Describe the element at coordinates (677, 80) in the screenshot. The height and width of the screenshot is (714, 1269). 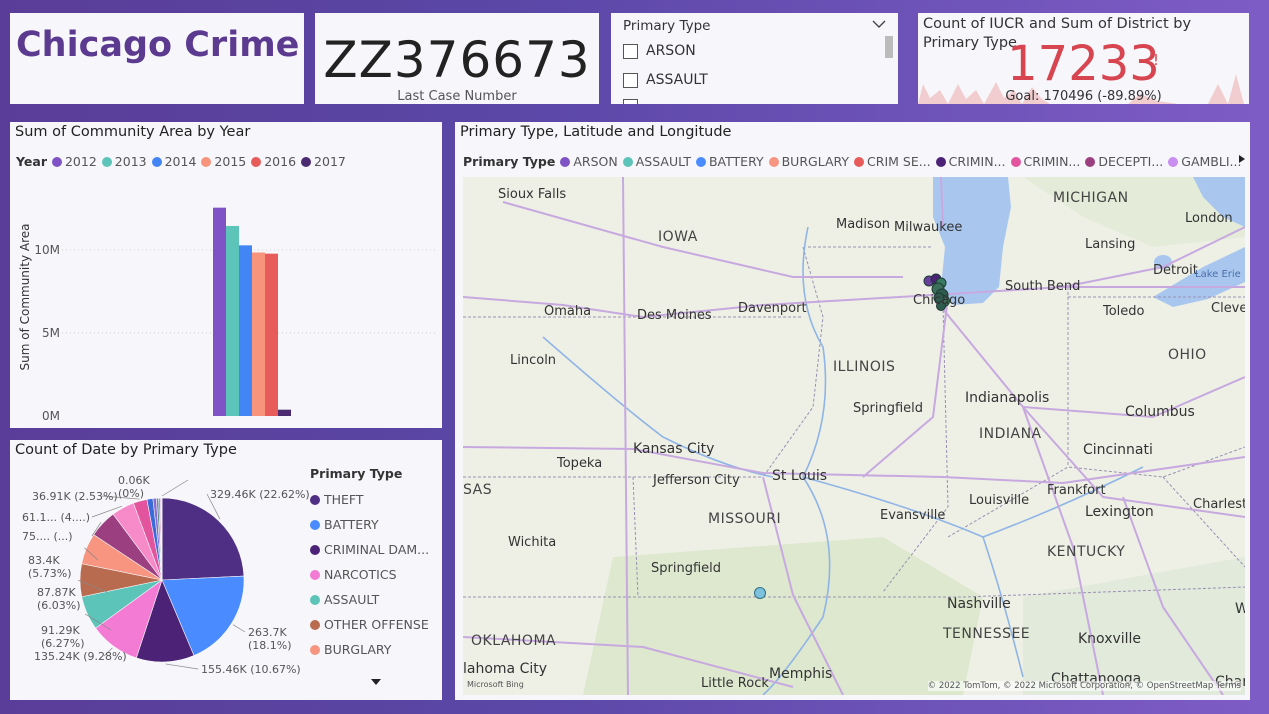
I see `slicer-item-label: ASSAULT` at that location.